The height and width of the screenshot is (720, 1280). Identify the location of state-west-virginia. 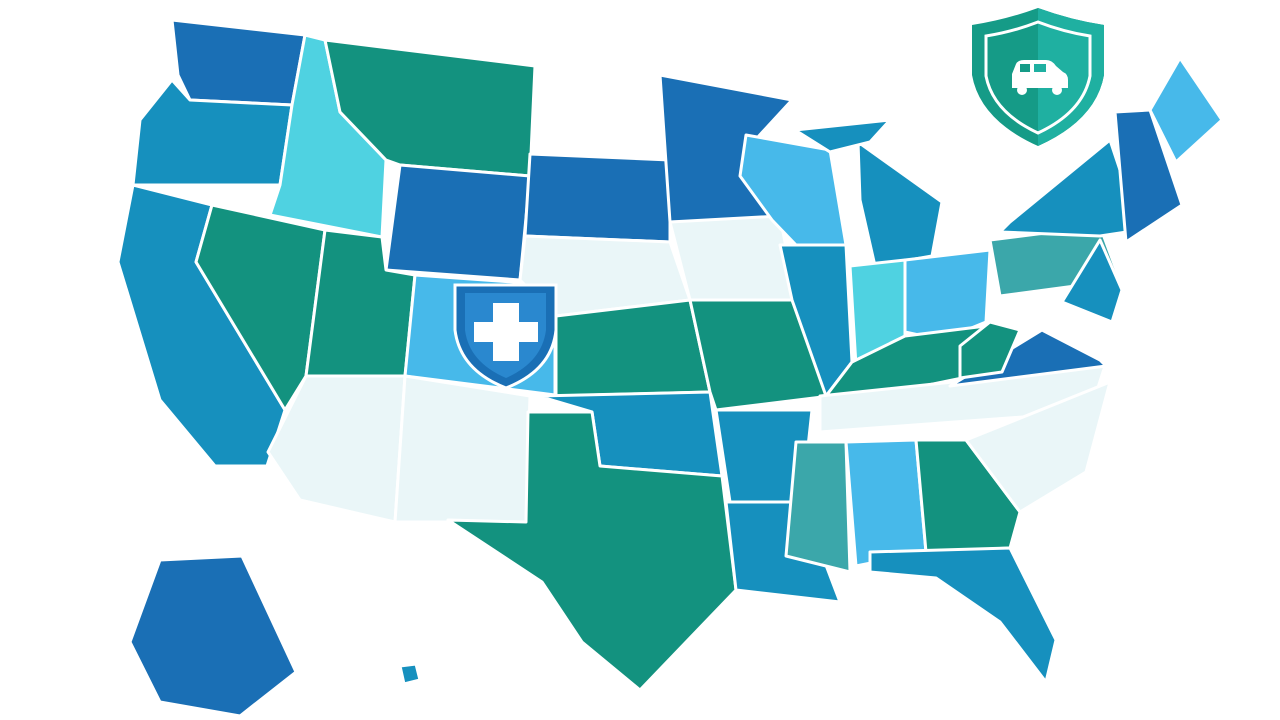
(990, 350).